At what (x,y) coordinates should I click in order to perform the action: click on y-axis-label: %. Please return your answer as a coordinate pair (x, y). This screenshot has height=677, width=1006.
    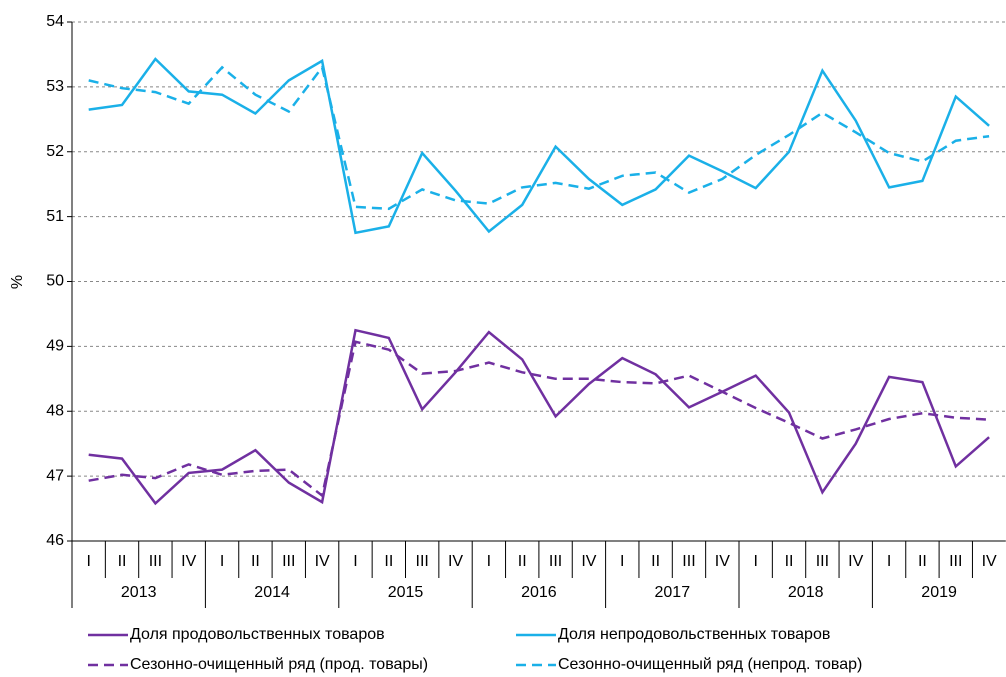
    Looking at the image, I should click on (17, 282).